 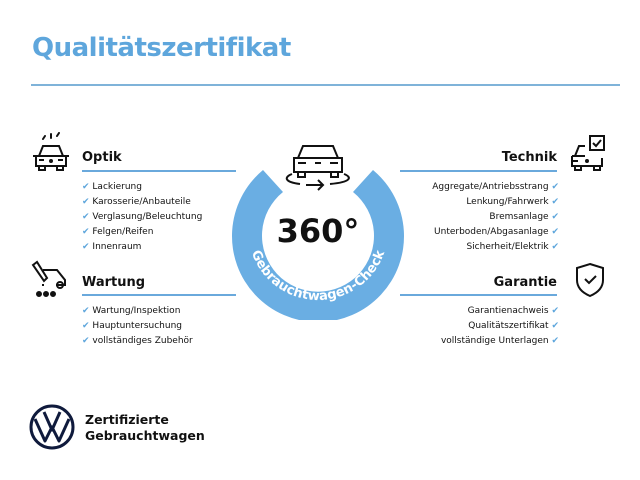 What do you see at coordinates (127, 419) in the screenshot?
I see `footer-line1: Zertifizierte` at bounding box center [127, 419].